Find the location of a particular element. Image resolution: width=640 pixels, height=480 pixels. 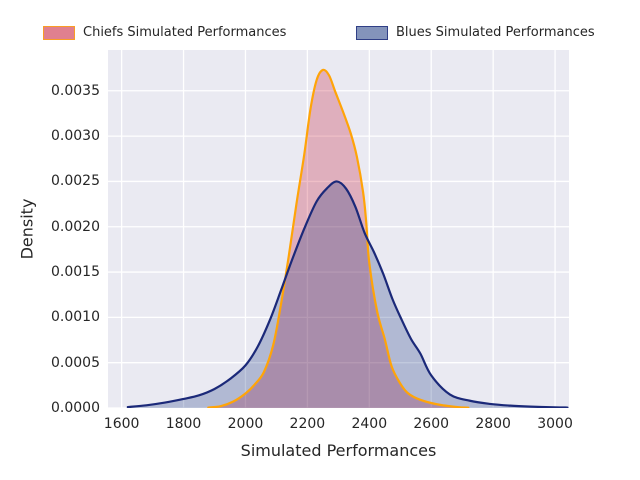

y-tick-label: 0.0010 is located at coordinates (75, 317).